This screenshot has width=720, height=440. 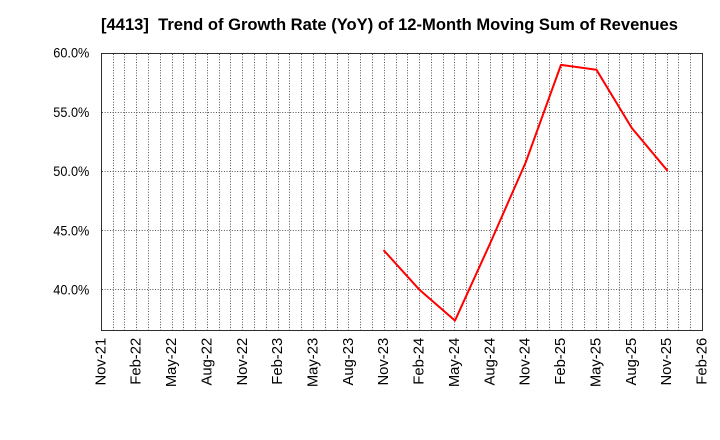 What do you see at coordinates (632, 362) in the screenshot?
I see `svg-text: Aug-25` at bounding box center [632, 362].